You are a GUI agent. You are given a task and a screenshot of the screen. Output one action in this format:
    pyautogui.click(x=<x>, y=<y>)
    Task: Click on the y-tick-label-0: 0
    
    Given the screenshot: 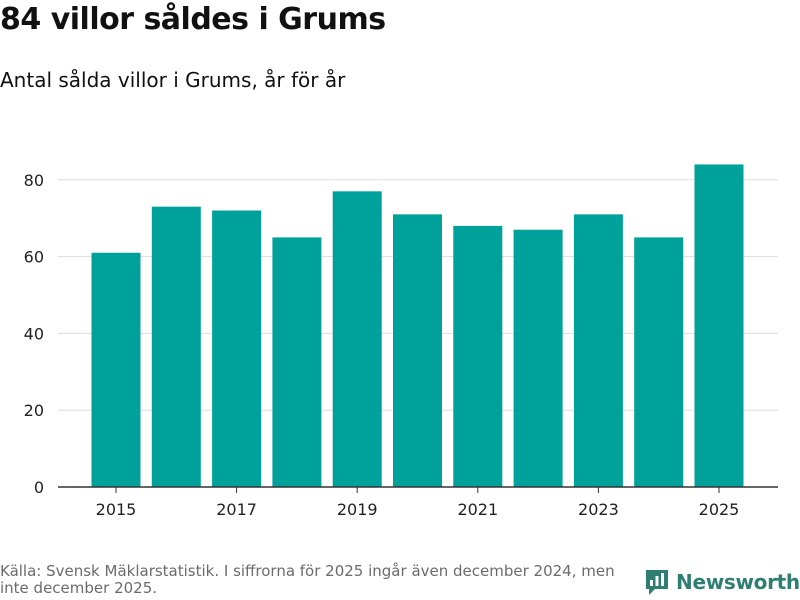 What is the action you would take?
    pyautogui.click(x=39, y=487)
    